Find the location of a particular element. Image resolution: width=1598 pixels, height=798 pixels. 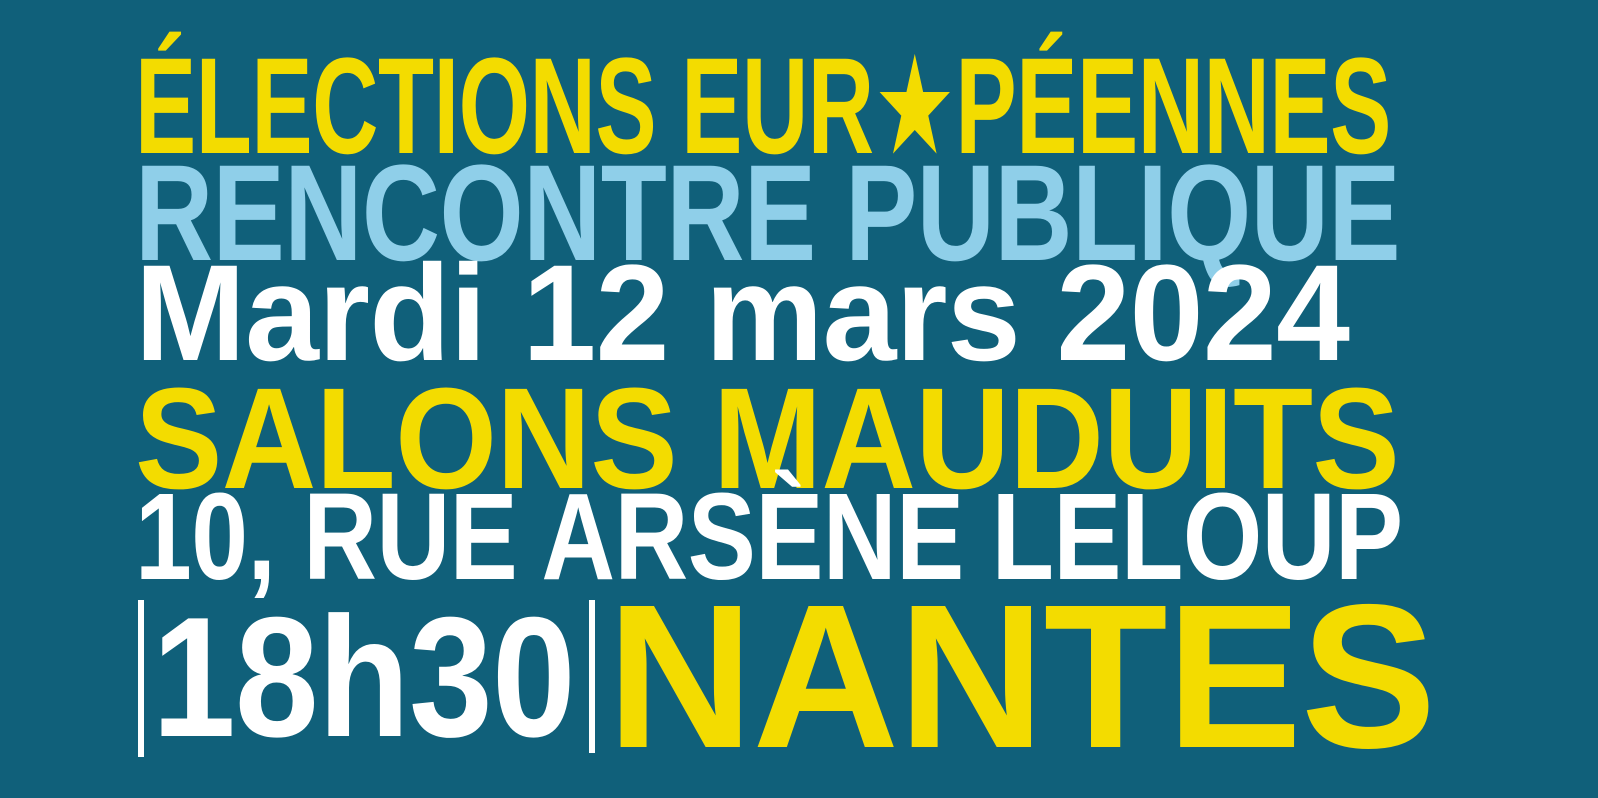

divider-bar-right is located at coordinates (592, 676).